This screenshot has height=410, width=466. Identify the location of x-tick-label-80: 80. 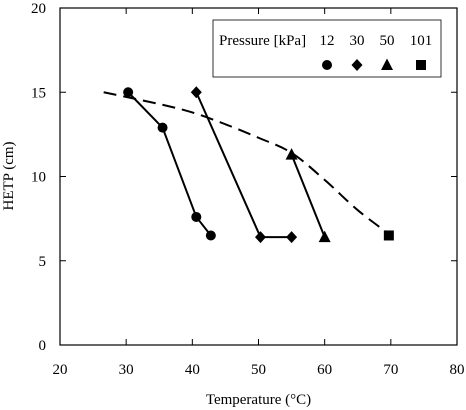
(457, 370).